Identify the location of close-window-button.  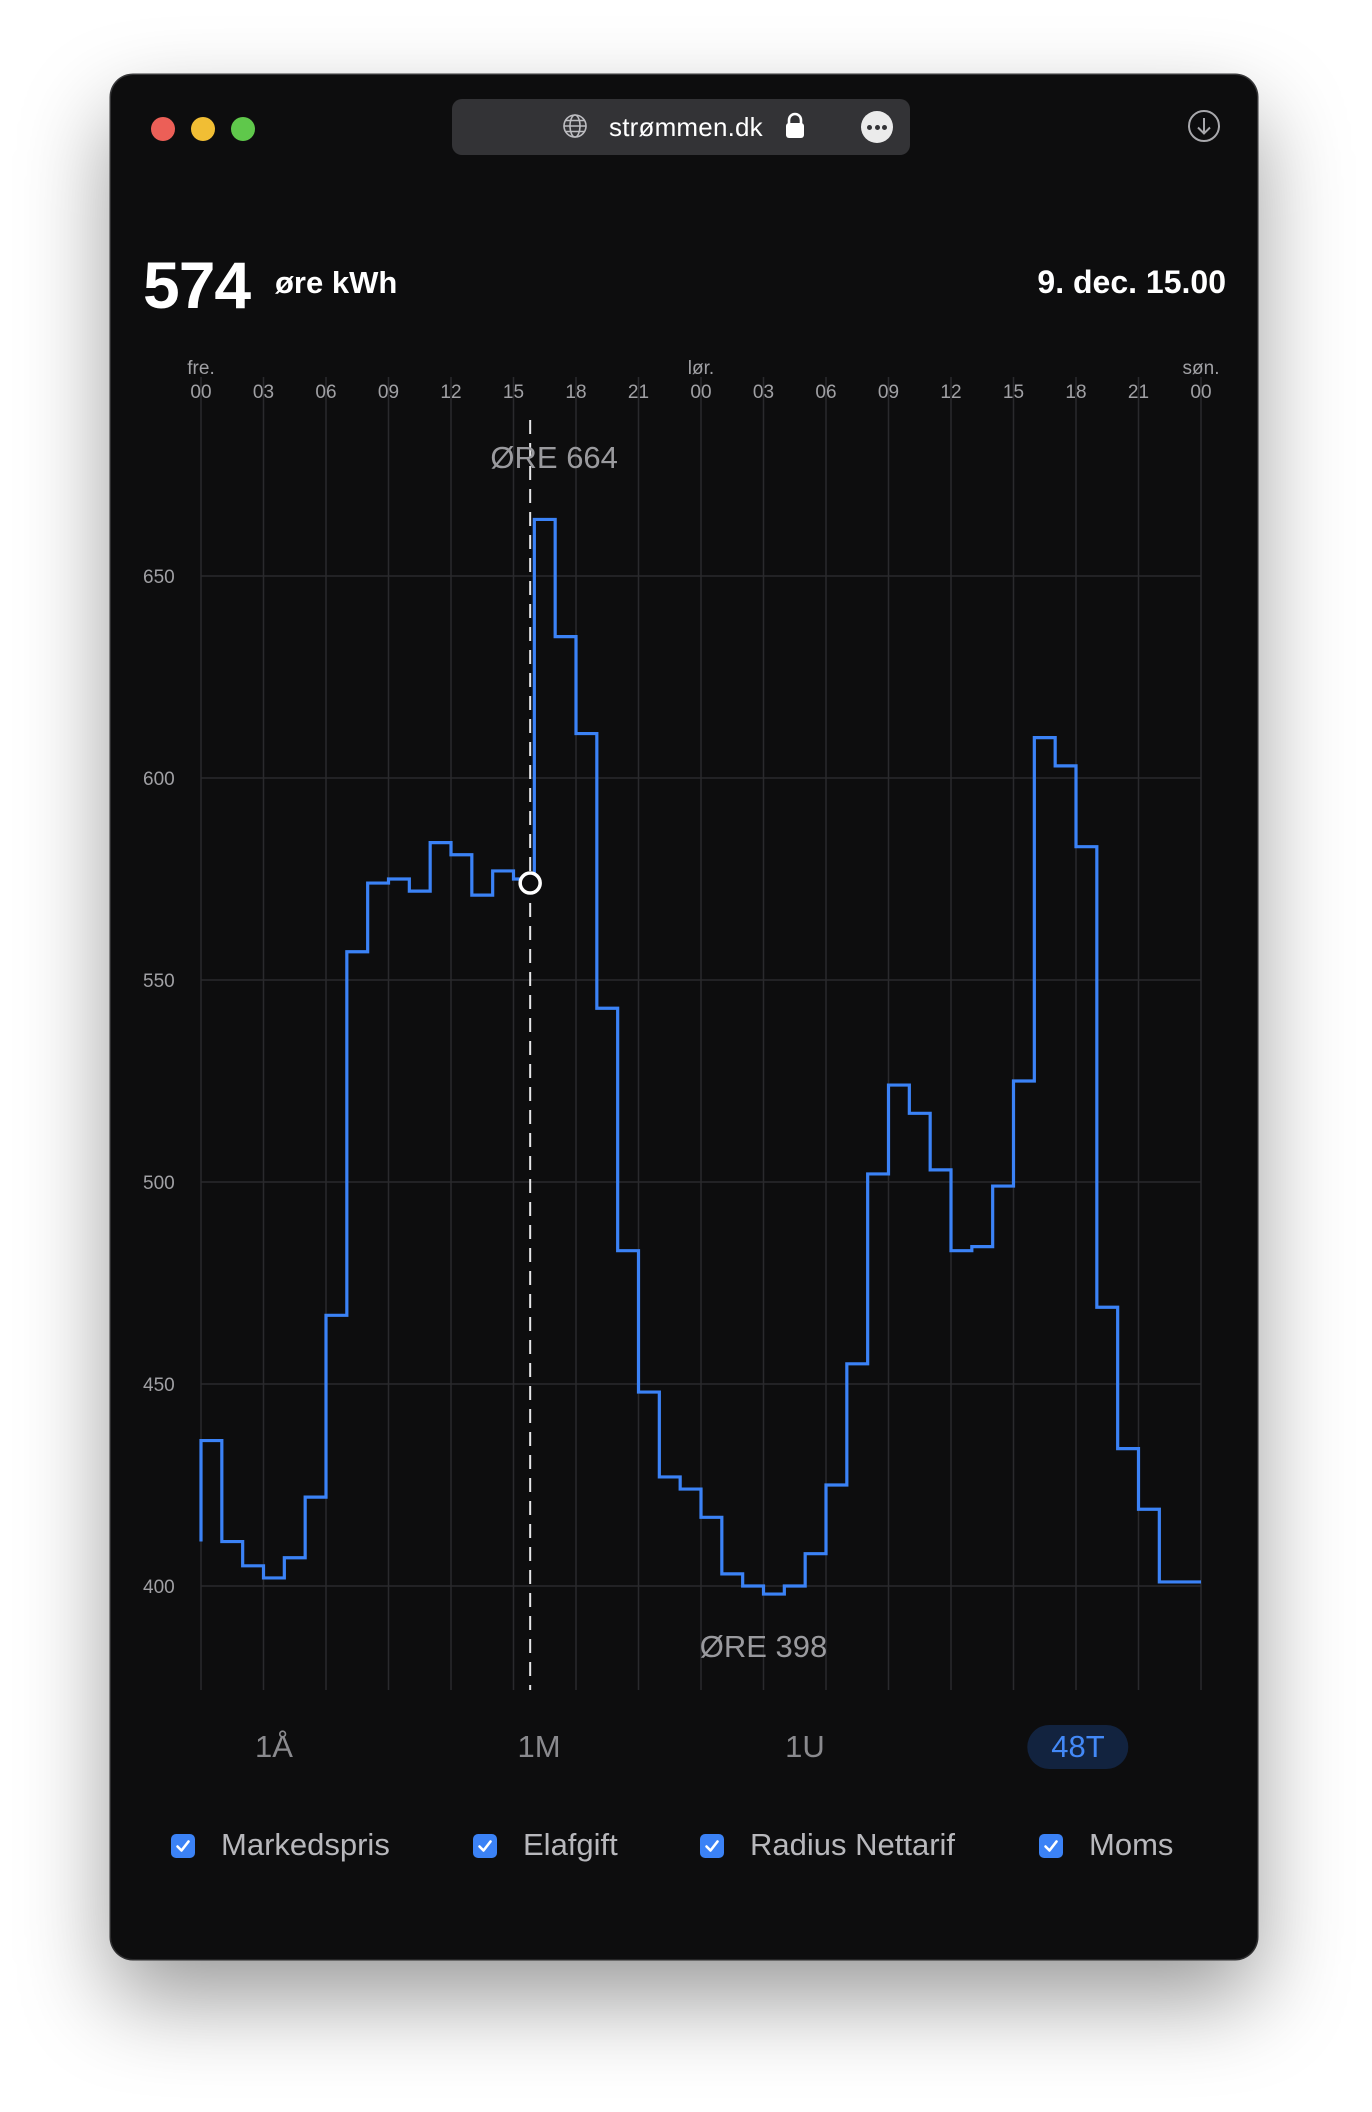
(163, 129).